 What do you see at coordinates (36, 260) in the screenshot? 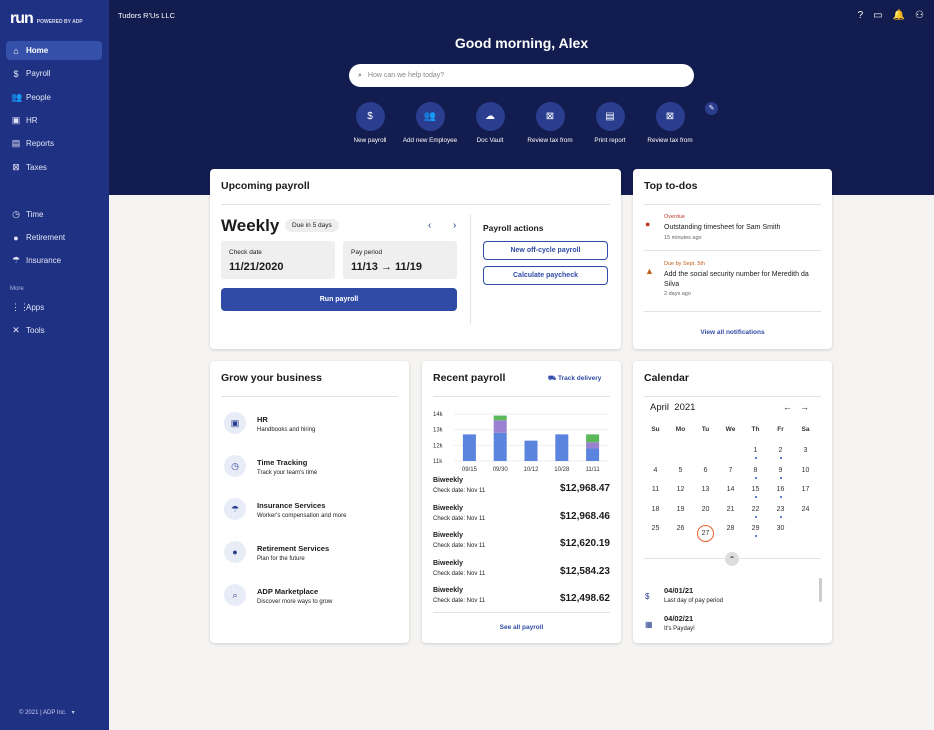
I see `sidebar-item-insurance: ☂ Insurance` at bounding box center [36, 260].